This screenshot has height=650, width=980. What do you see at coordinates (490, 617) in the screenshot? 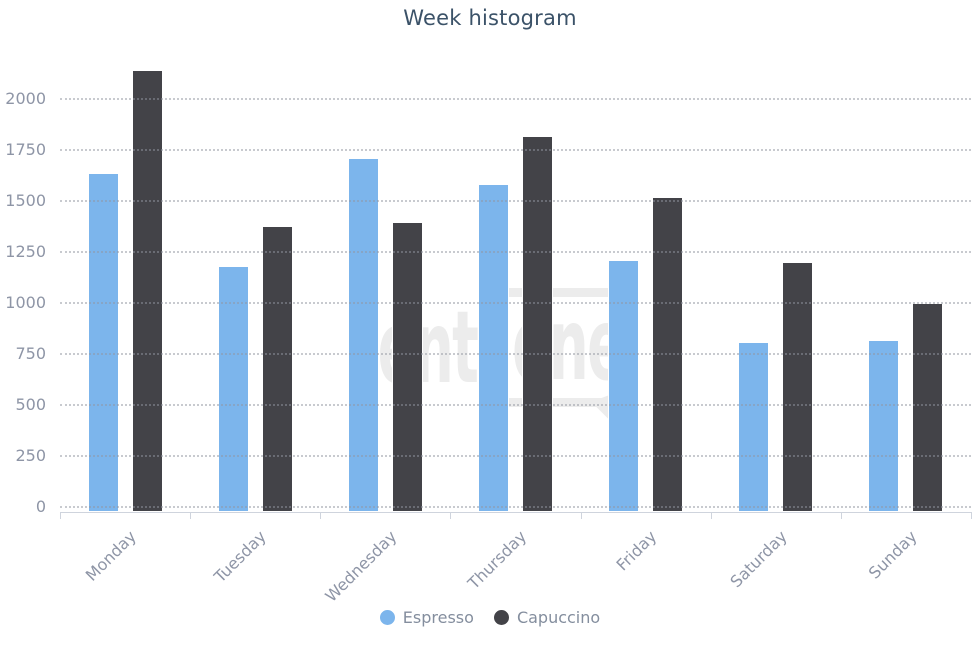
I see `legend: Espresso Capuccino` at bounding box center [490, 617].